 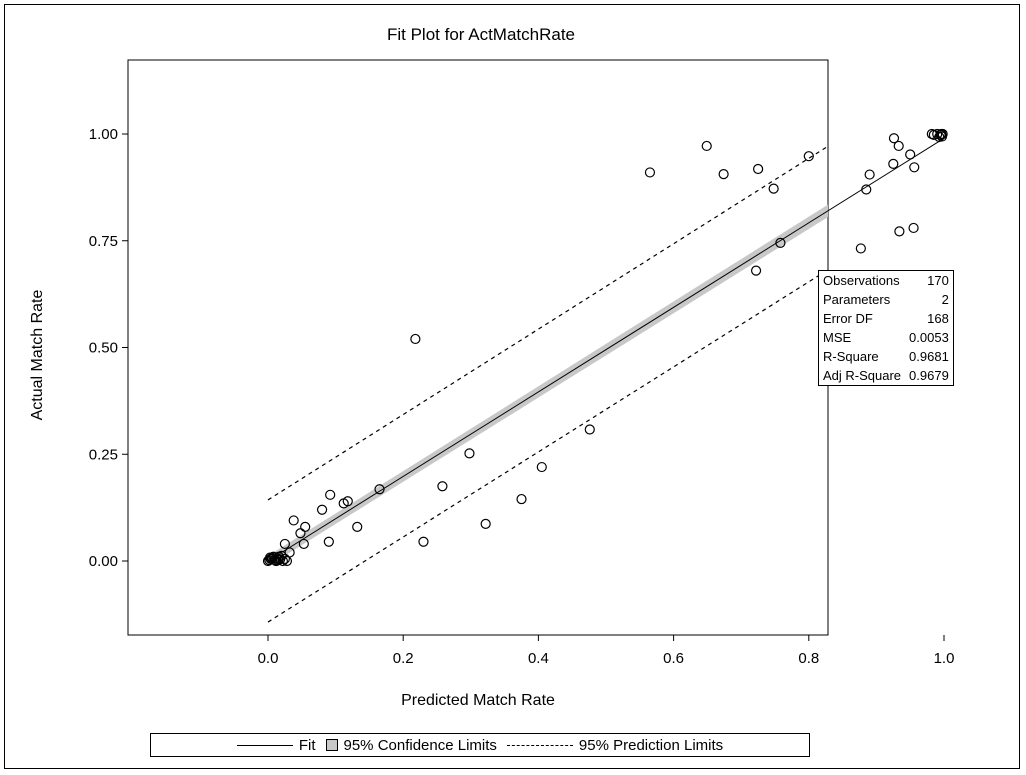 What do you see at coordinates (808, 658) in the screenshot?
I see `x-tick-label: 0.8` at bounding box center [808, 658].